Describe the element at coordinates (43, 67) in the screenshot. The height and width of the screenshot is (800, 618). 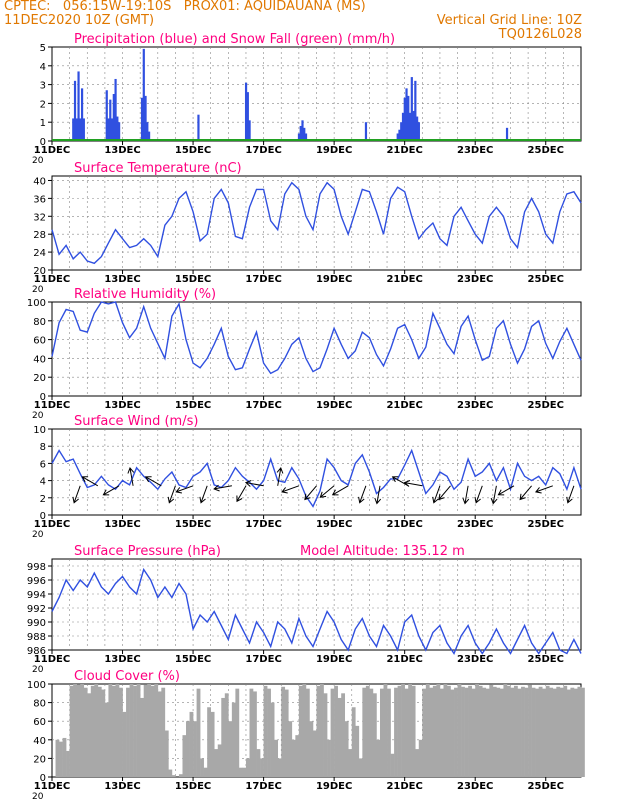
I see `y-tick-label: 4` at that location.